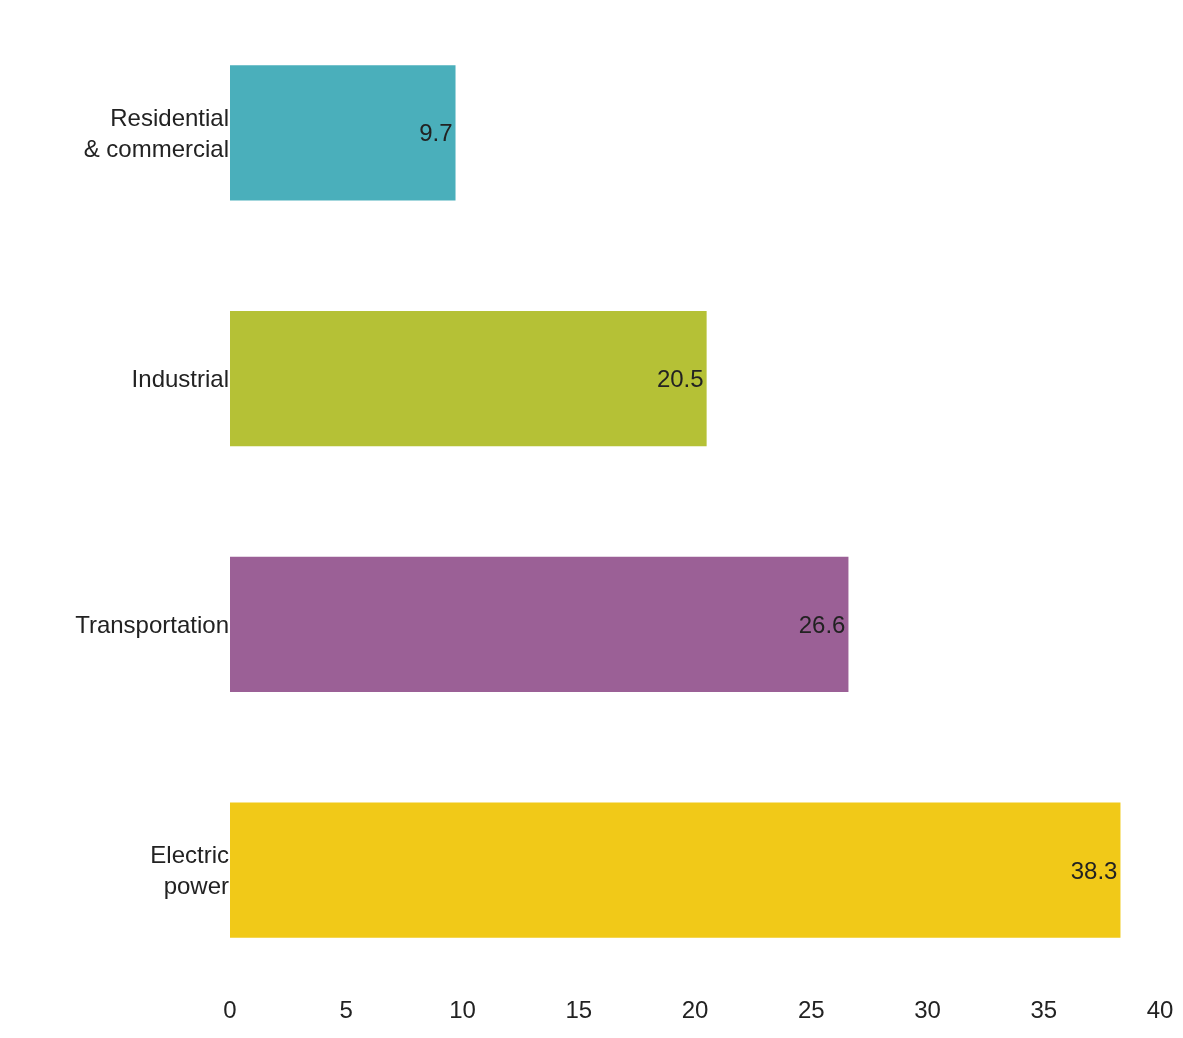  I want to click on y-tick-label: Electric power, so click(189, 870).